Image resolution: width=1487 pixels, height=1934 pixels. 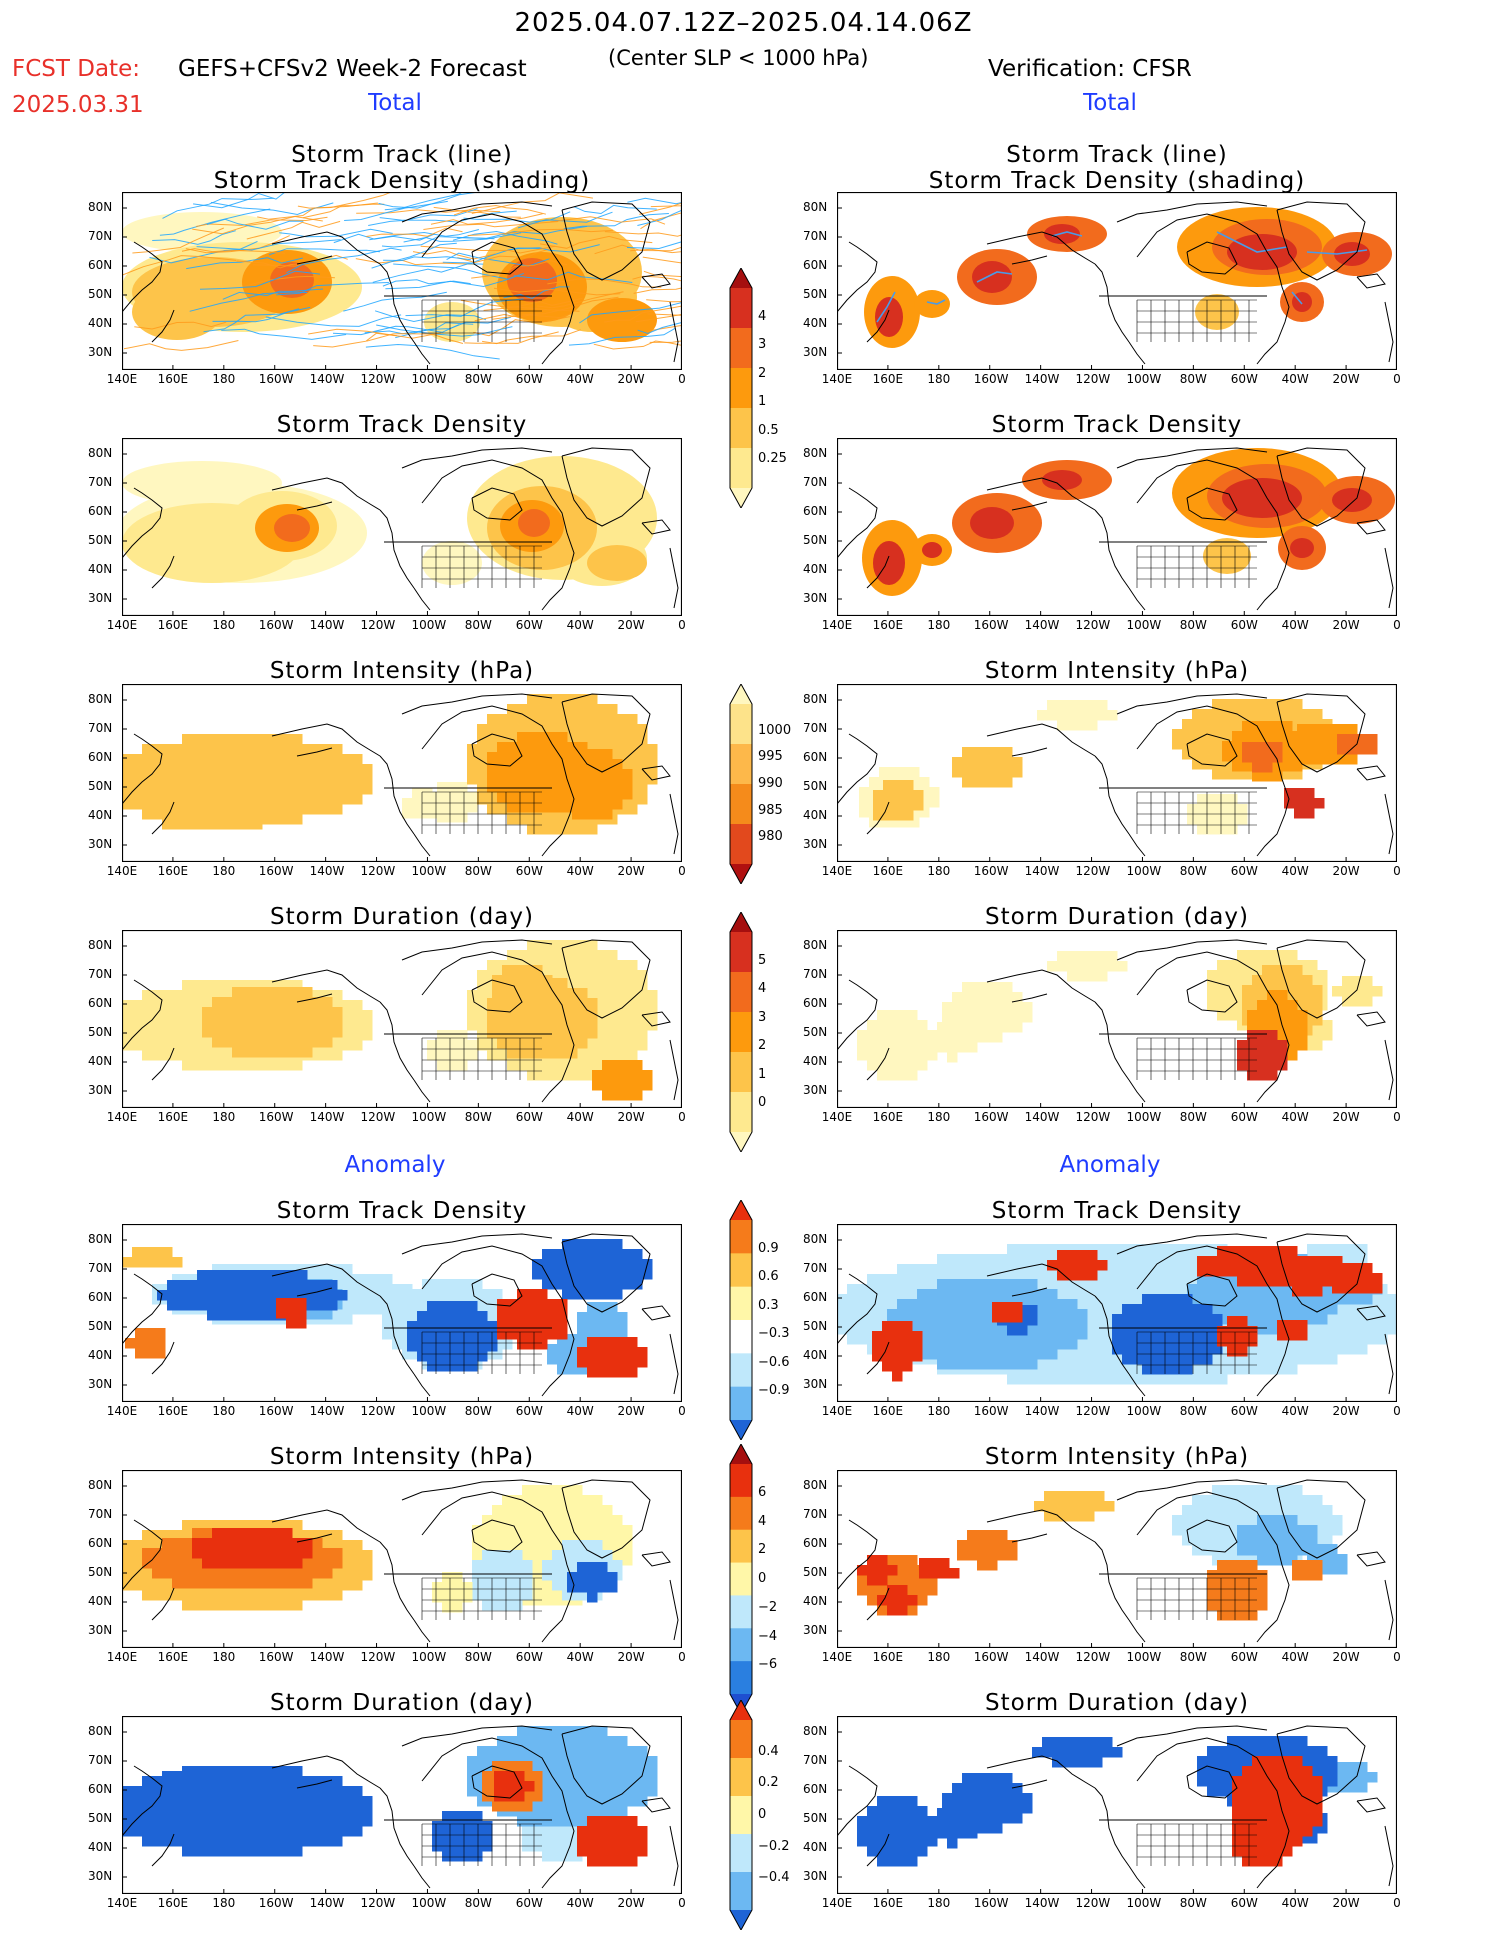 I want to click on x-tick-label: 140W, so click(x=326, y=625).